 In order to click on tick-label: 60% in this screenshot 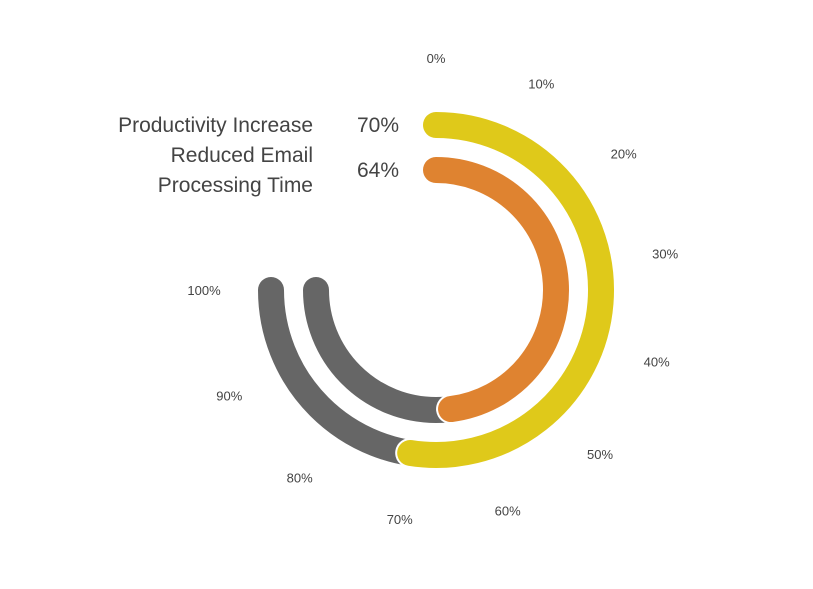, I will do `click(508, 511)`.